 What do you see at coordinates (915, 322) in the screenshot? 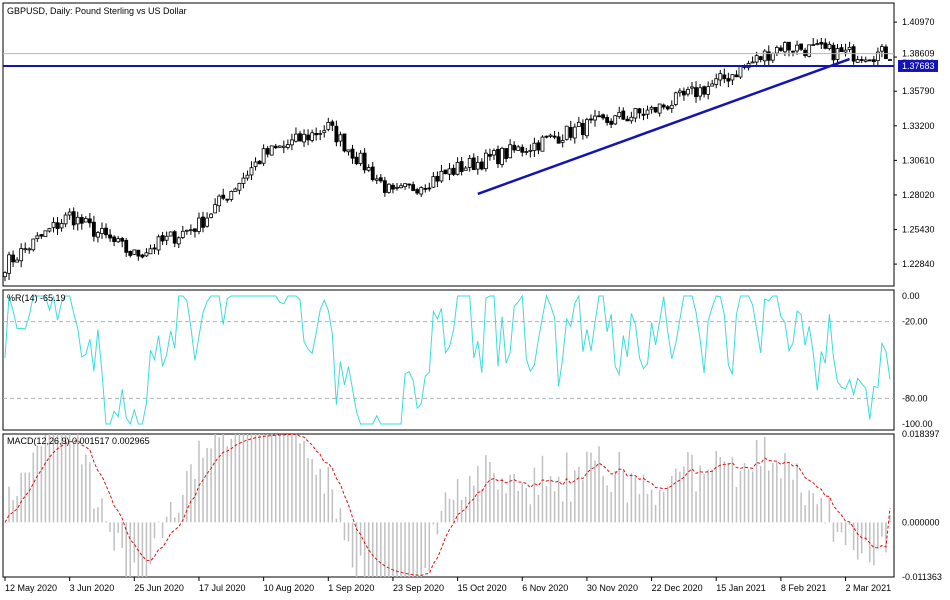
I see `williams-r-tick-label: -20.00` at bounding box center [915, 322].